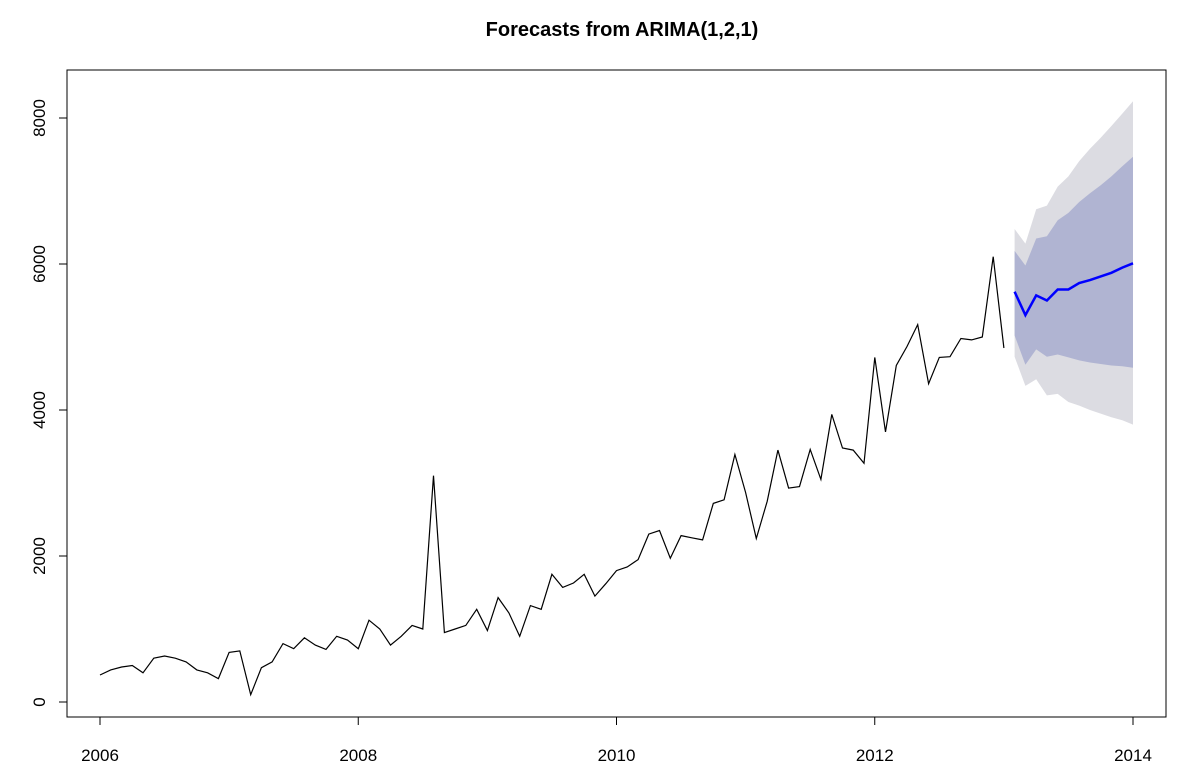 Image resolution: width=1184 pixels, height=782 pixels. I want to click on x-tick-label: 2008, so click(358, 755).